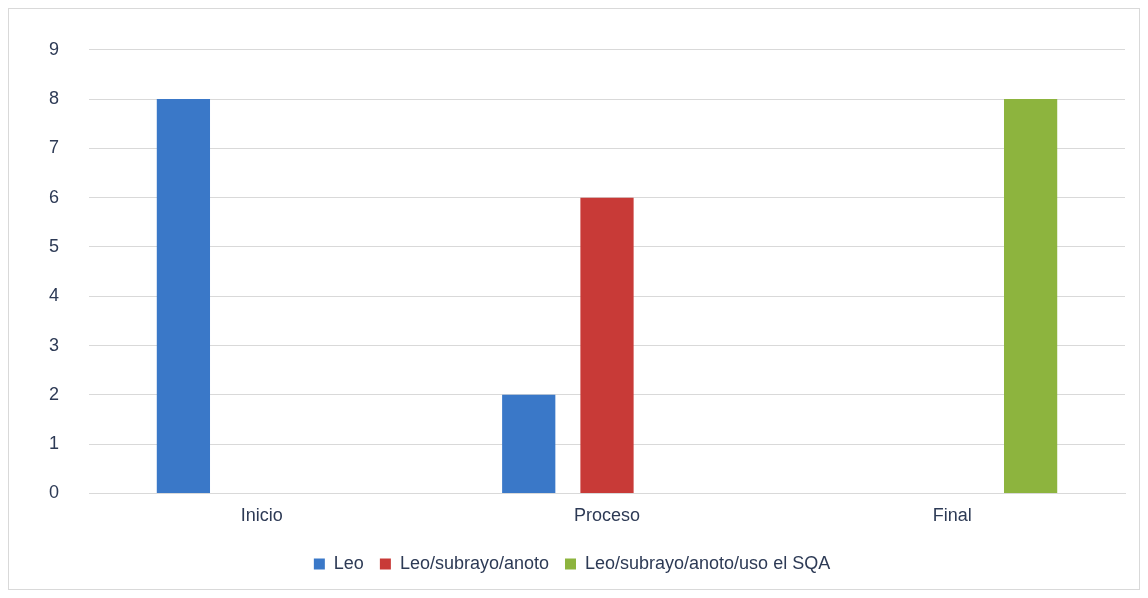 The height and width of the screenshot is (598, 1148). Describe the element at coordinates (952, 515) in the screenshot. I see `x-tick-label: Final` at that location.